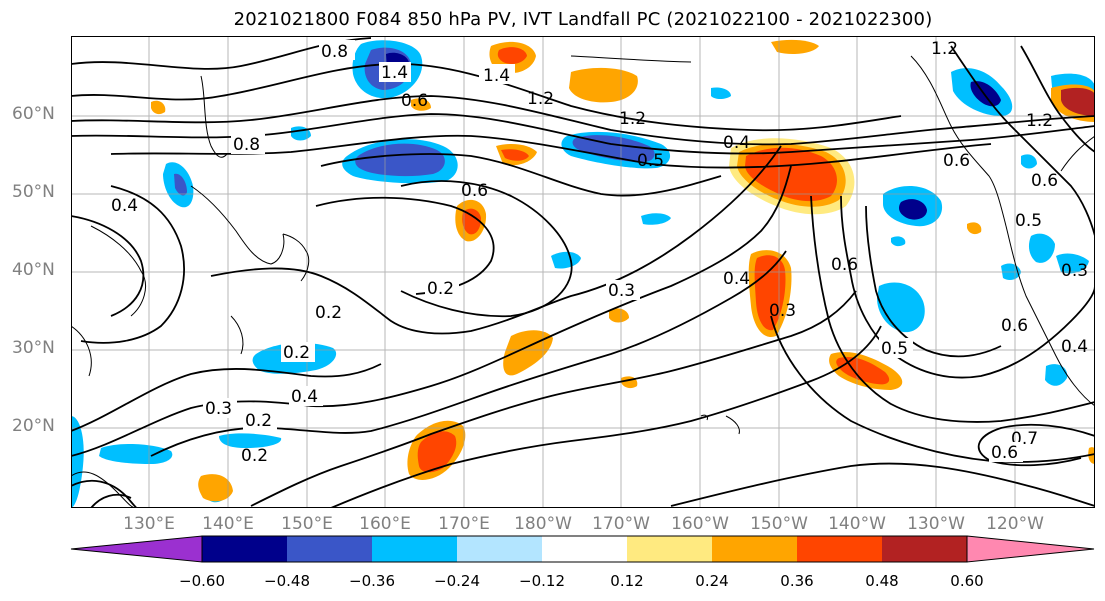  Describe the element at coordinates (457, 581) in the screenshot. I see `colorbar-tick: −0.24` at that location.